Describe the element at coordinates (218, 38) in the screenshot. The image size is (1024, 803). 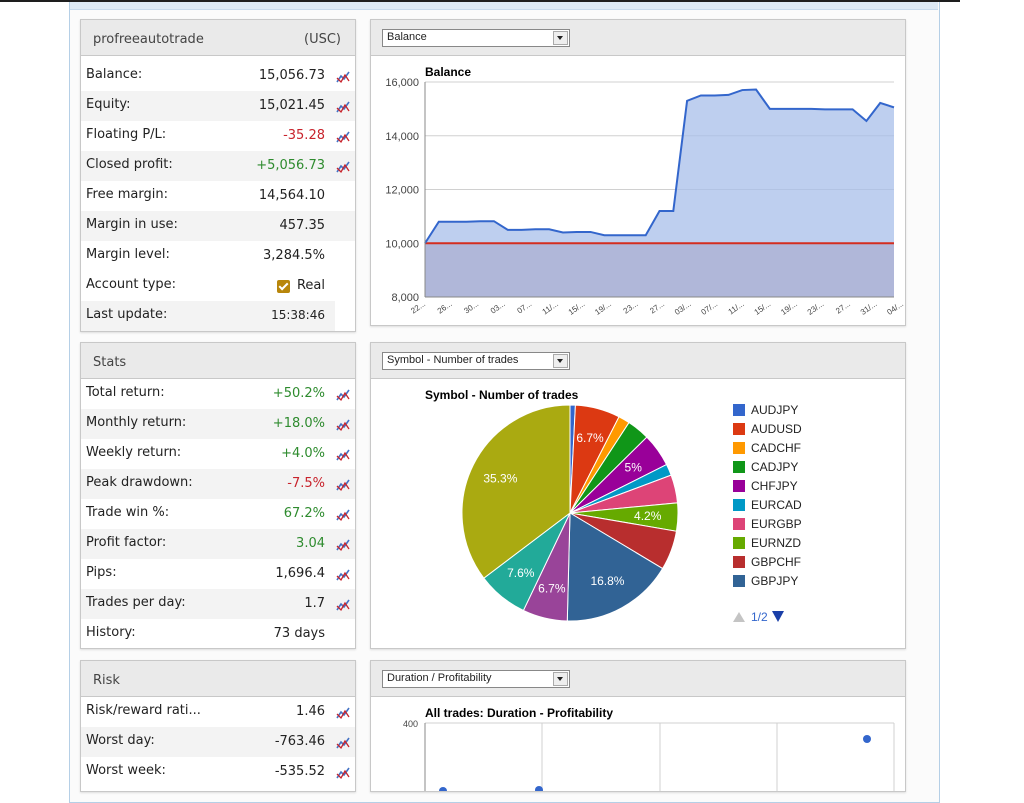
I see `account-panel-header: profreeautotrade (USC)` at that location.